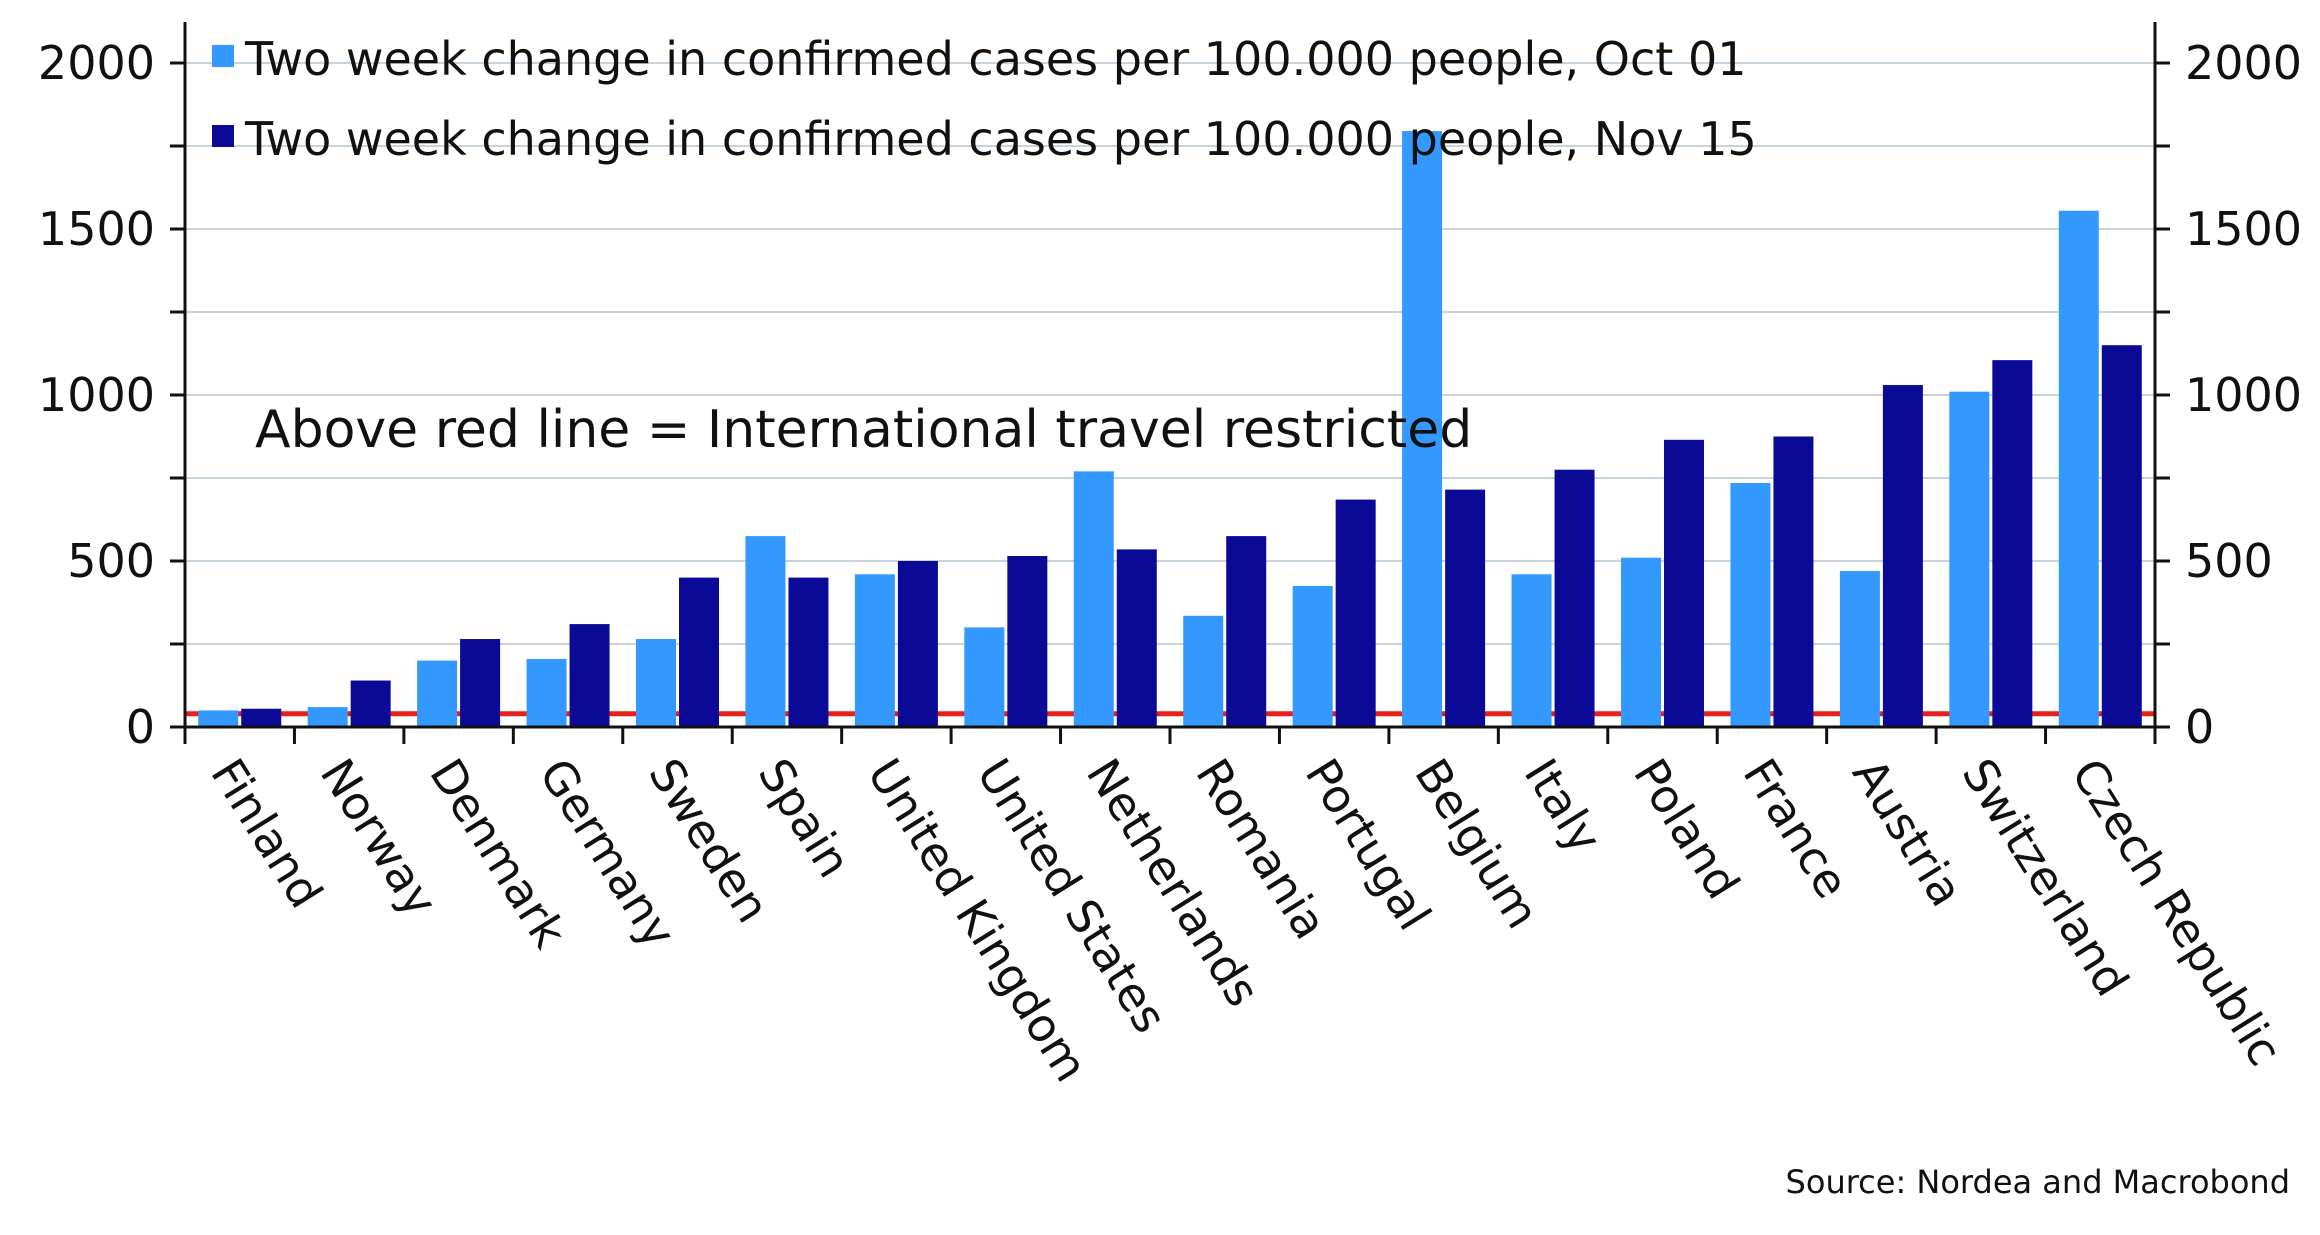 The height and width of the screenshot is (1235, 2320). I want to click on bar-nov15-sweden, so click(699, 652).